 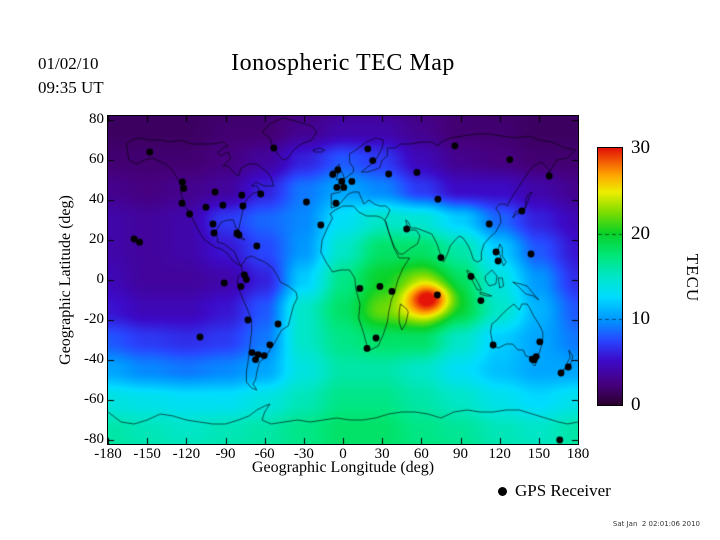 I want to click on x-tick-label: 0, so click(x=343, y=454).